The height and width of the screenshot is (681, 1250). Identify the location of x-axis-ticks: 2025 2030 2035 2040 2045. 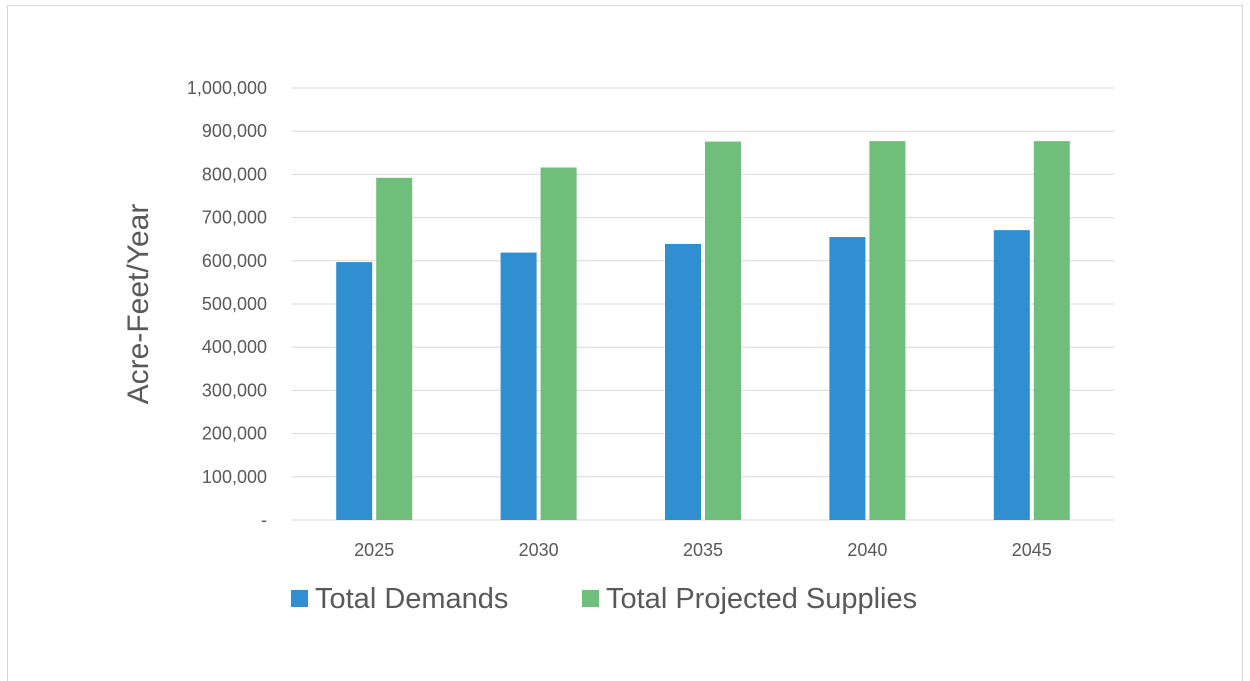
(703, 550).